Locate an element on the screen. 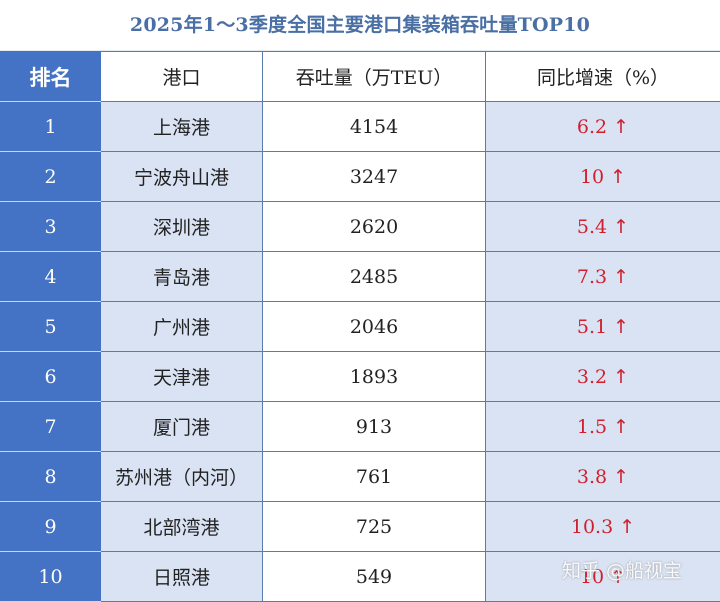  throughput-cell: 1893 is located at coordinates (374, 376).